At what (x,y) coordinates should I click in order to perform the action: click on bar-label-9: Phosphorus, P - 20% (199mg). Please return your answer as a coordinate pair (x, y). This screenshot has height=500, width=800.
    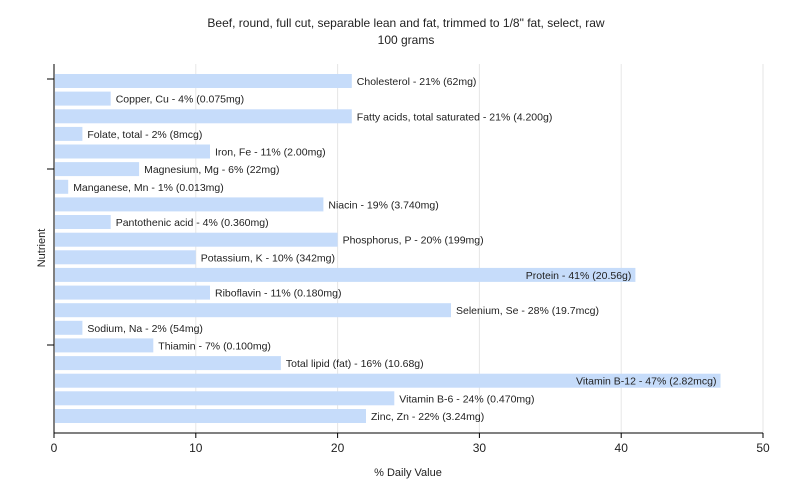
    Looking at the image, I should click on (413, 241).